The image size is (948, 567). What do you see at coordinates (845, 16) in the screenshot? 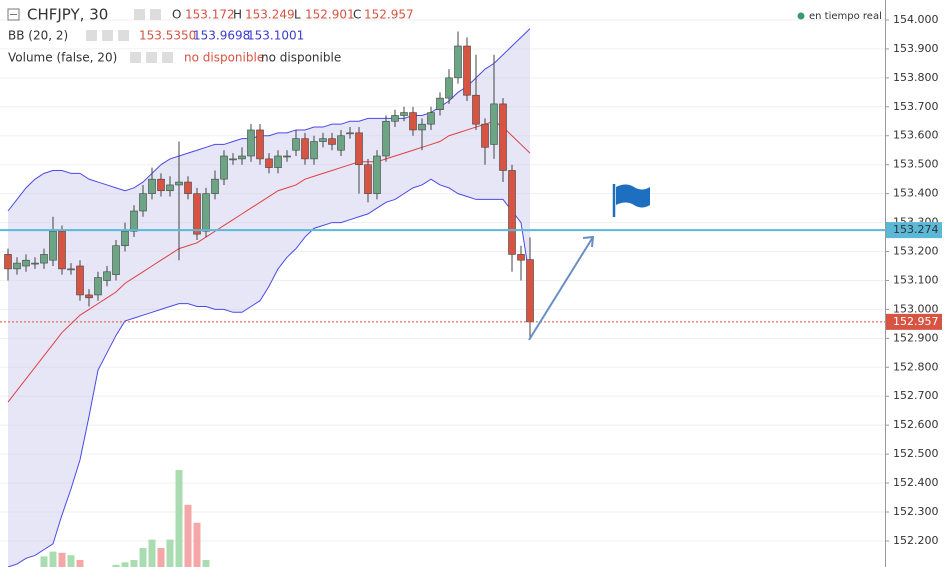
I see `status: en tiempo real` at bounding box center [845, 16].